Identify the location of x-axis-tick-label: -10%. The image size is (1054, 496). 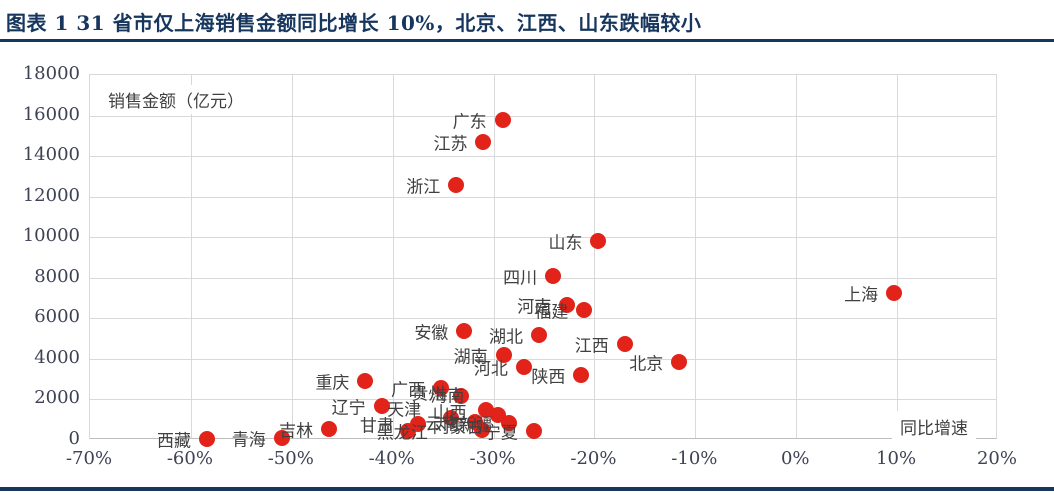
(694, 458).